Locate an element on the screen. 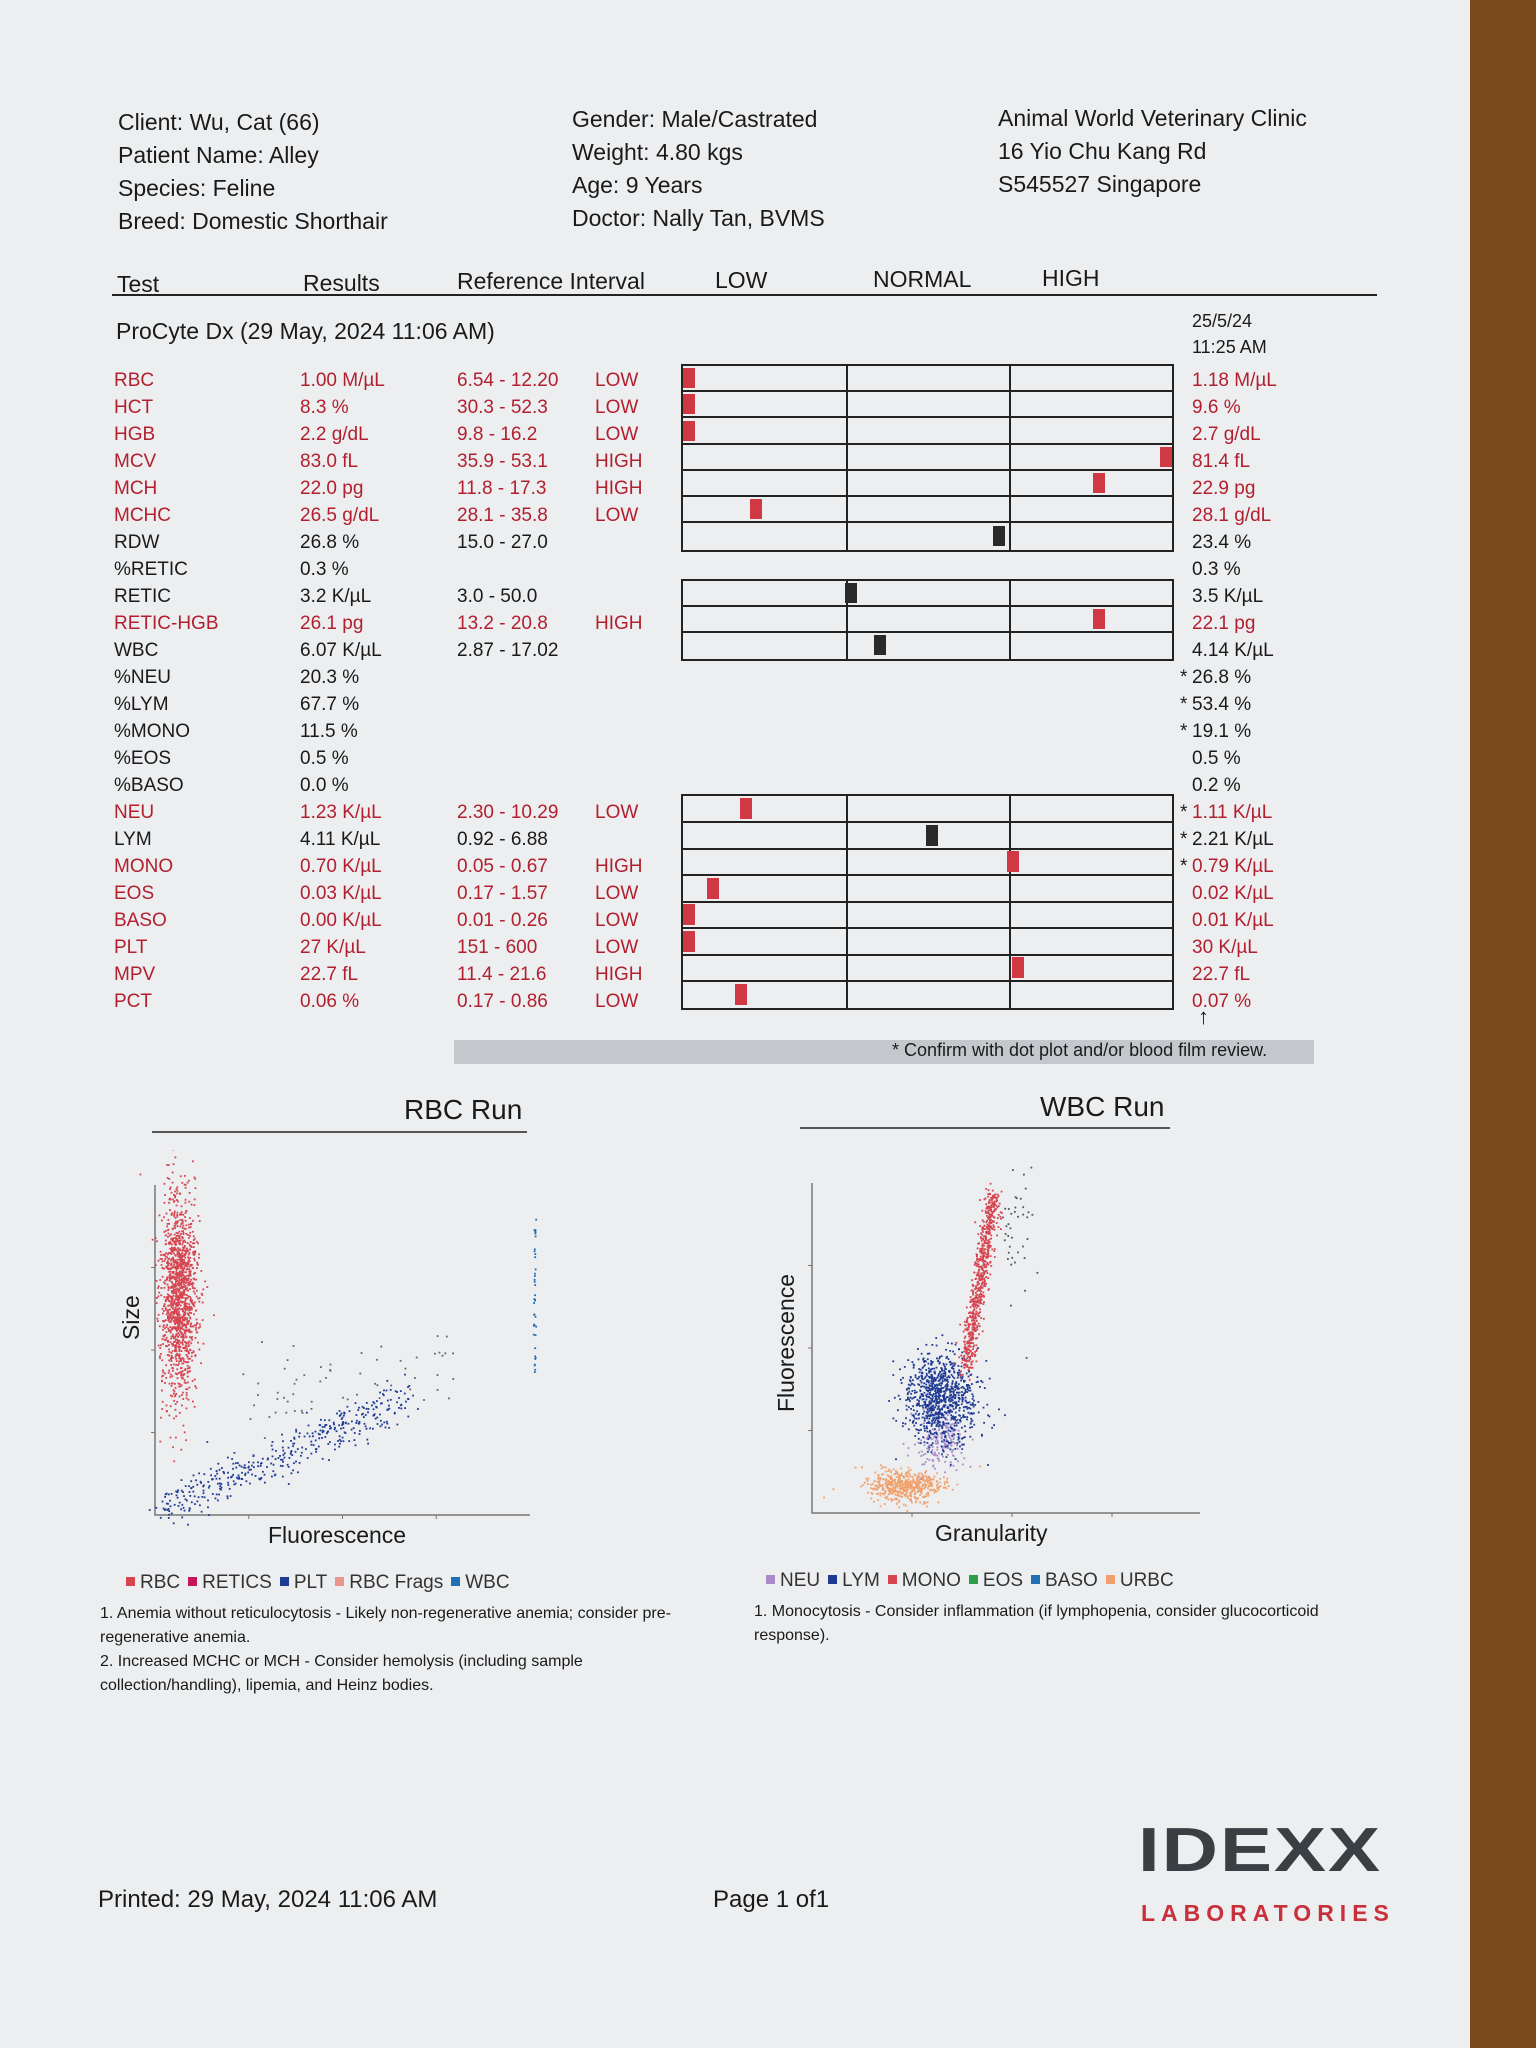 The width and height of the screenshot is (1536, 2048). test-result: 83.0 fL is located at coordinates (329, 461).